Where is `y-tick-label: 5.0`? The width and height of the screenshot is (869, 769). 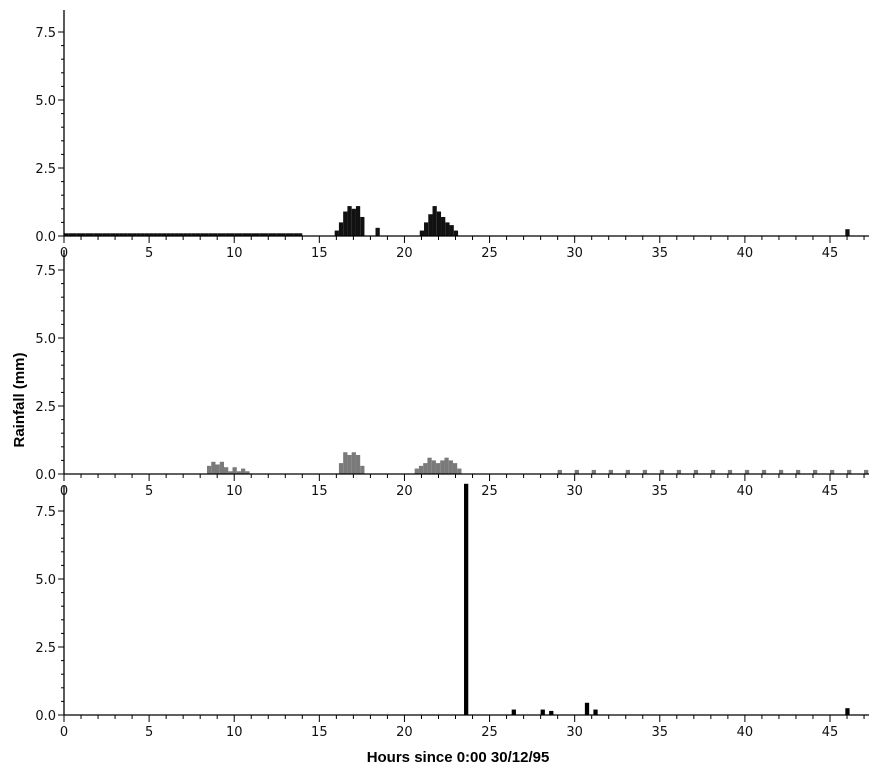 y-tick-label: 5.0 is located at coordinates (45, 580).